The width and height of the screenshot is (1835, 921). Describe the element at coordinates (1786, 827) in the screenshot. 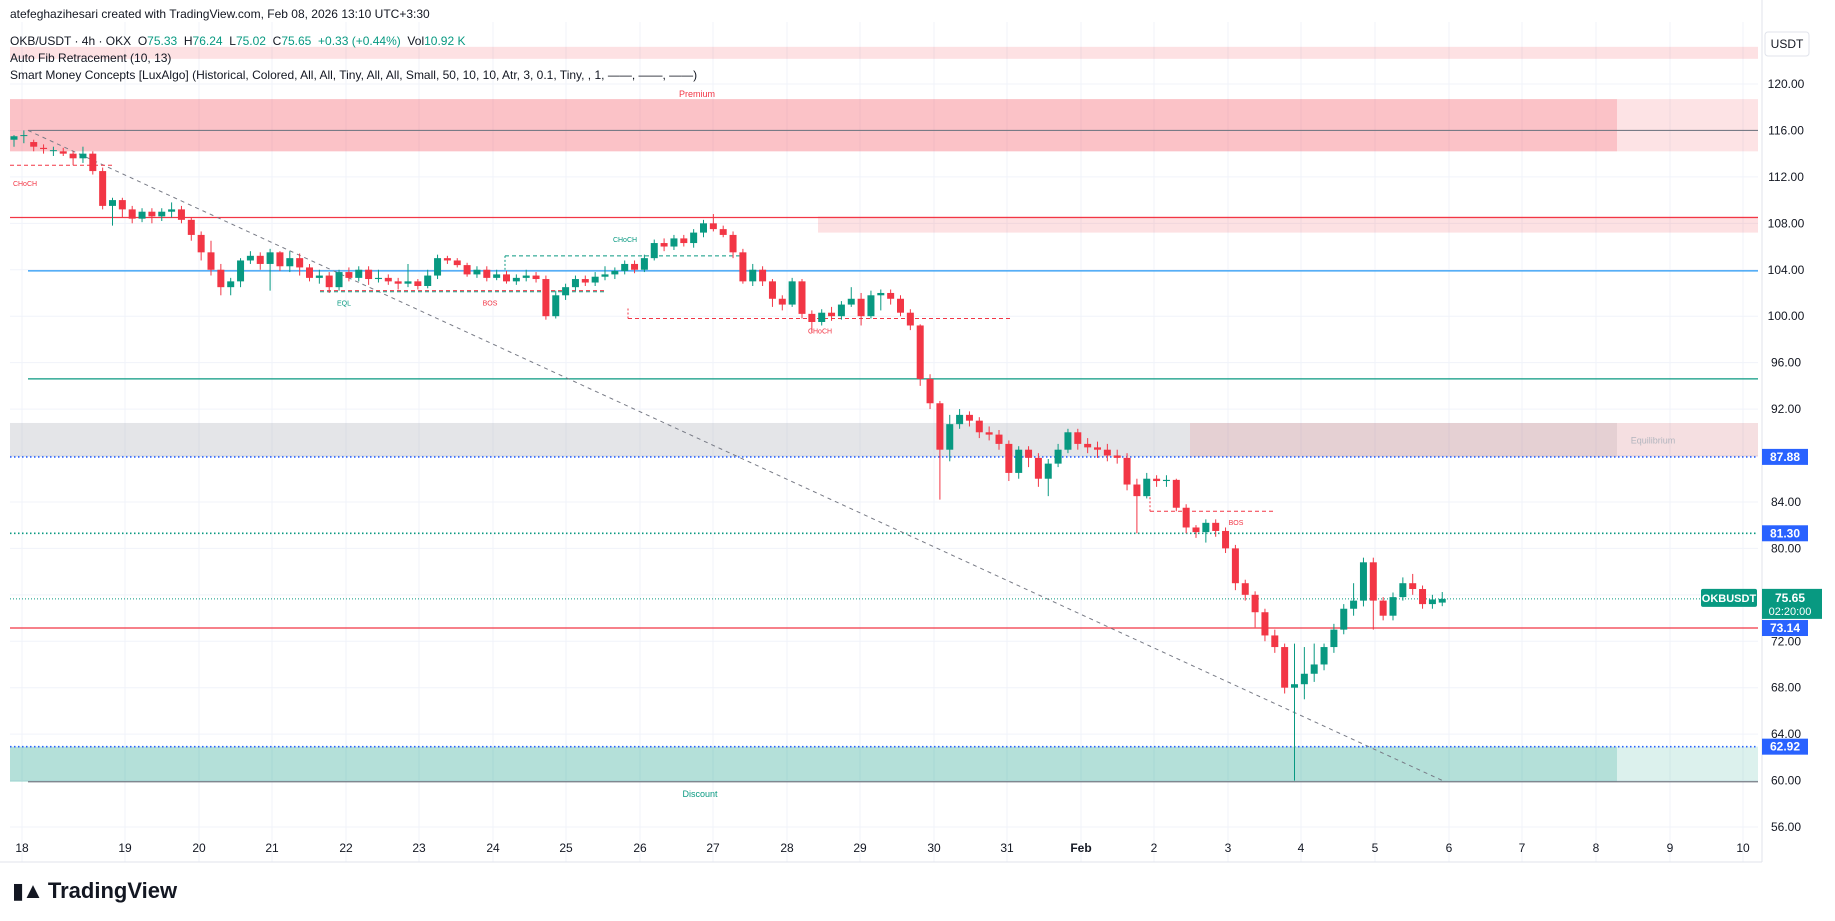

I see `price-tick-label: 56.00` at that location.